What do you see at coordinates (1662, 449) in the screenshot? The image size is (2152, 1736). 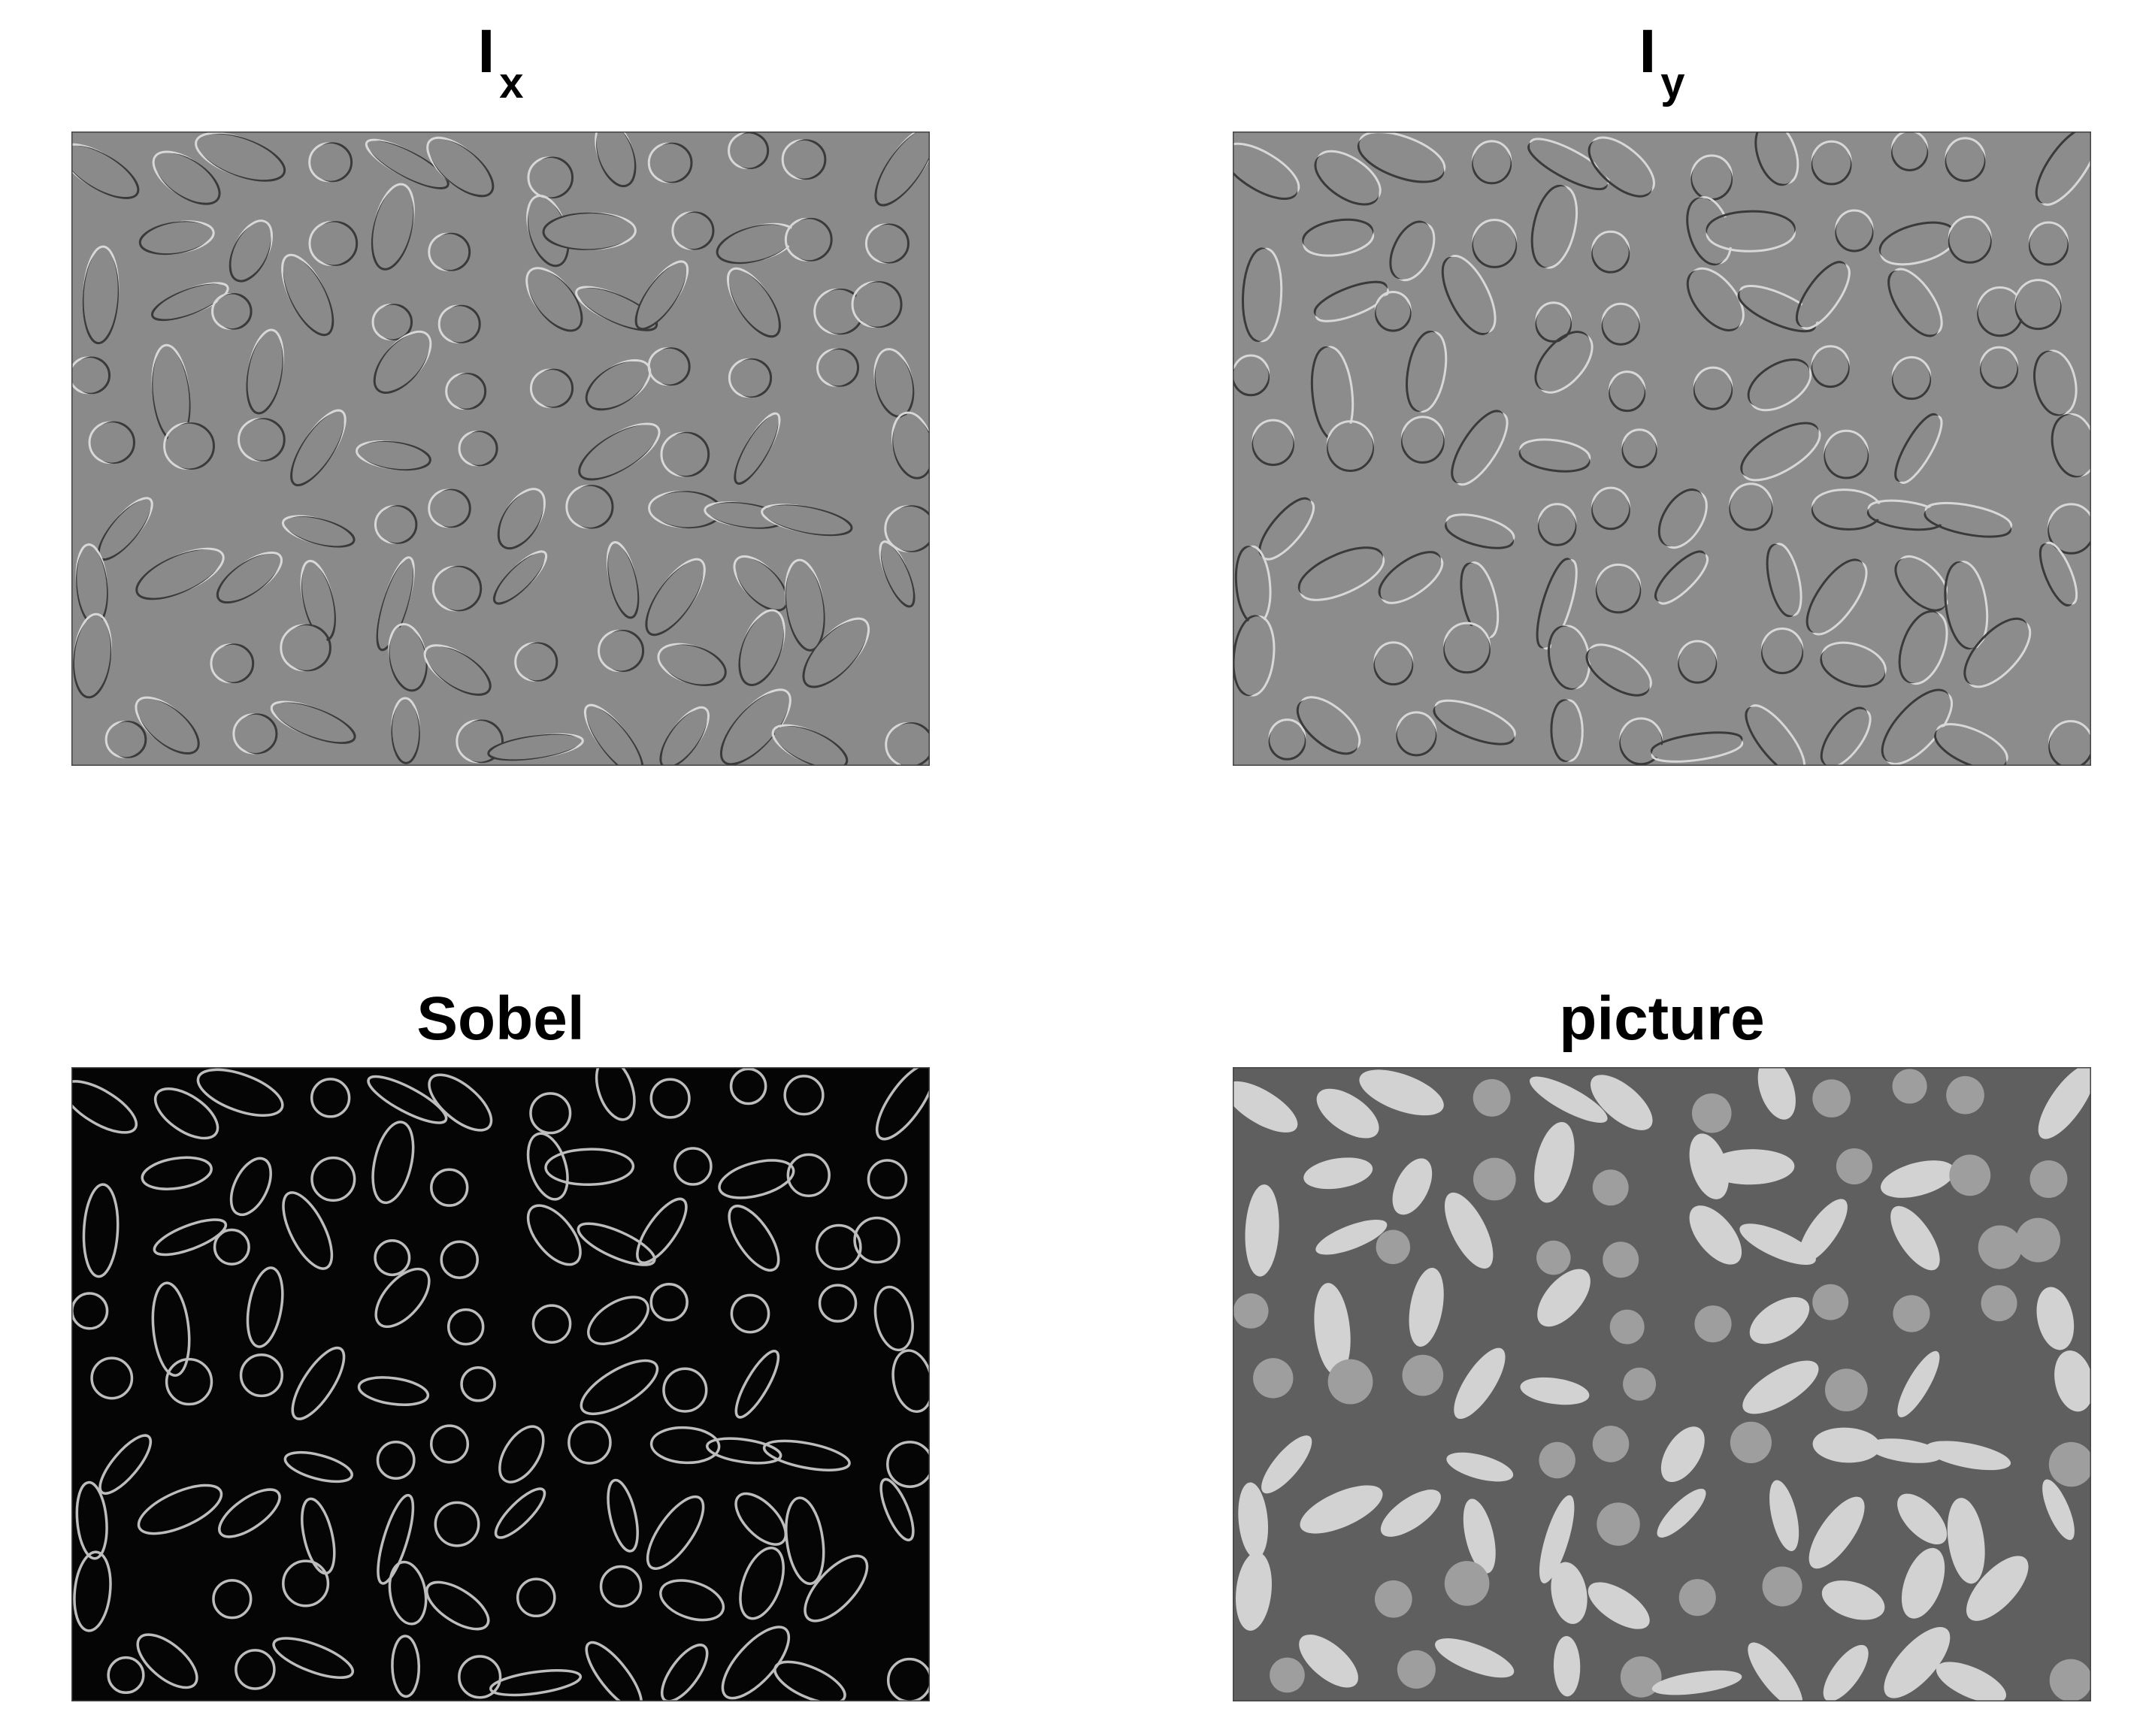 I see `iy-gradient-image` at bounding box center [1662, 449].